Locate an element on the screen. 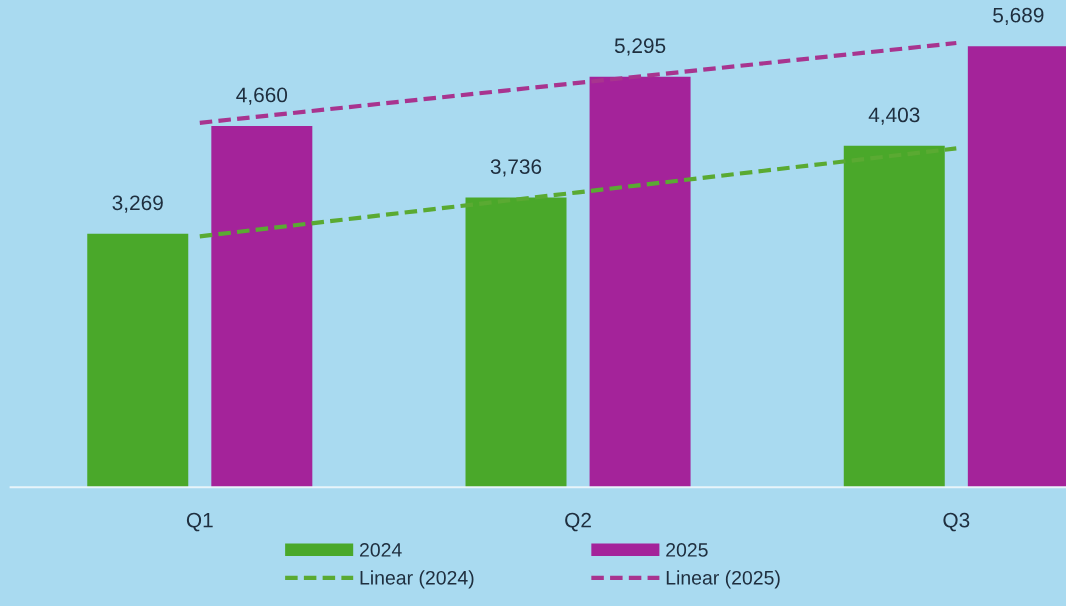 The image size is (1066, 606). data-label: 5,295 is located at coordinates (640, 47).